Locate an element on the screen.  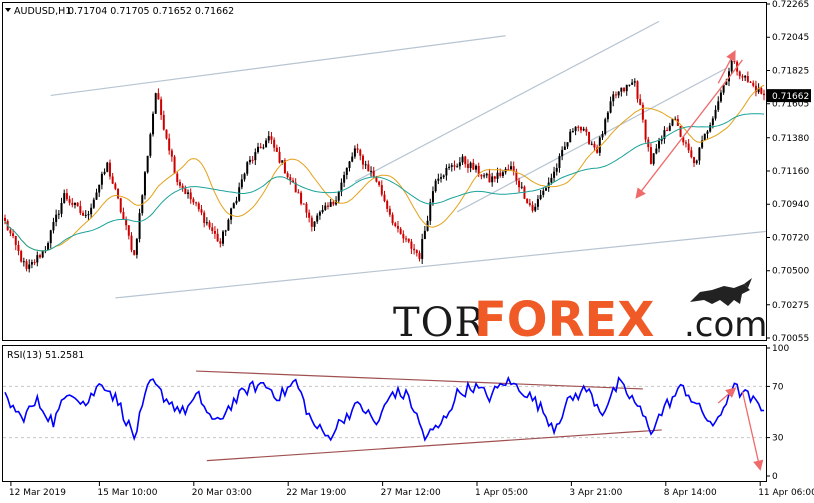
time-tick-label: 11 Apr 06:00 is located at coordinates (786, 493).